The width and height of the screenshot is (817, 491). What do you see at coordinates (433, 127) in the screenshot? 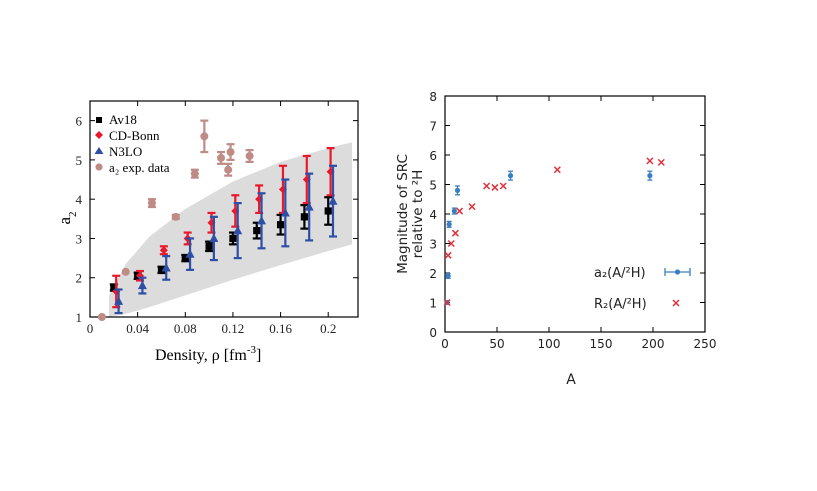
I see `y-tick-label: 7` at bounding box center [433, 127].